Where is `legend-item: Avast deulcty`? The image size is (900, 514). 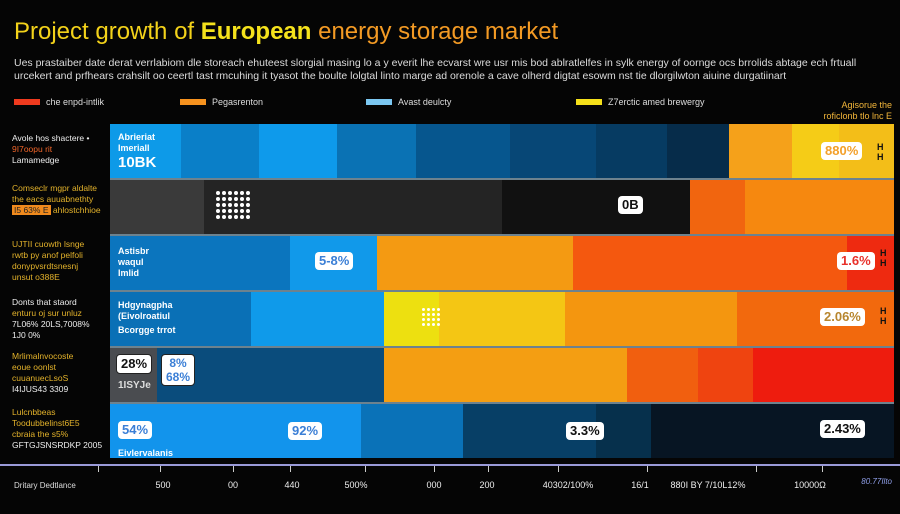 legend-item: Avast deulcty is located at coordinates (408, 102).